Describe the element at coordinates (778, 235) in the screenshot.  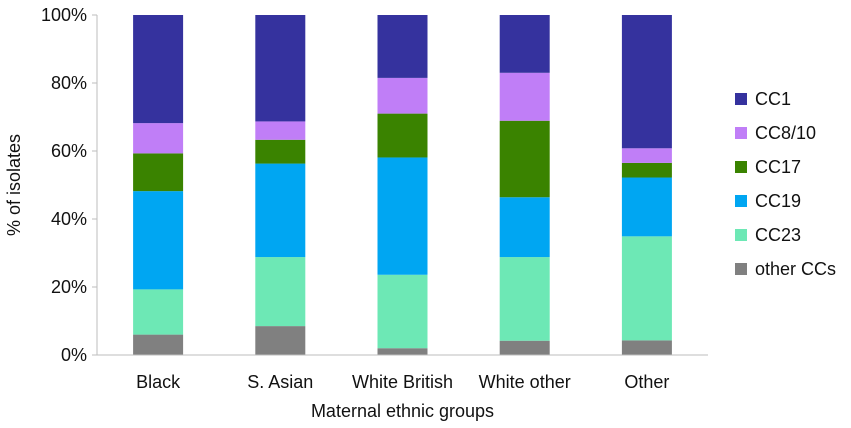
I see `legend-label: CC23` at that location.